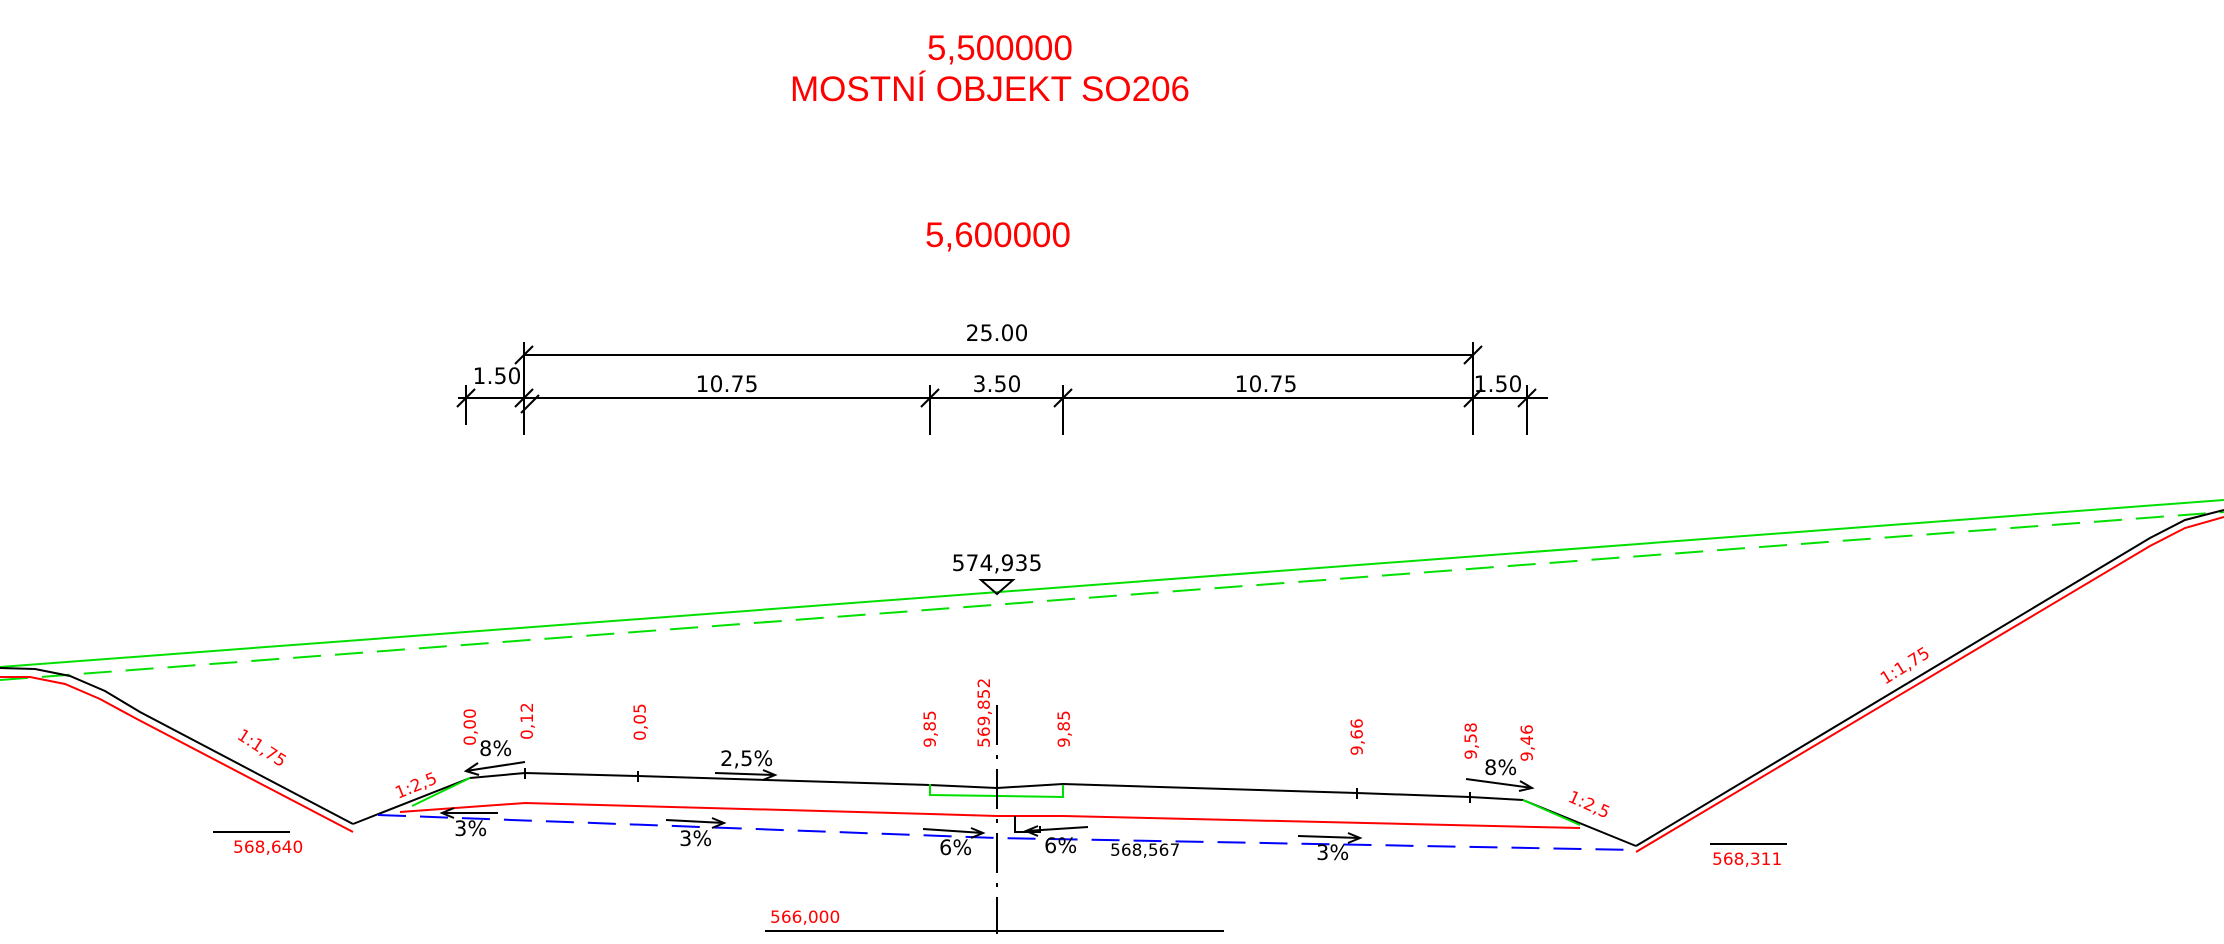 This screenshot has width=2224, height=944. What do you see at coordinates (1528, 743) in the screenshot?
I see `offset-label: 9,46` at bounding box center [1528, 743].